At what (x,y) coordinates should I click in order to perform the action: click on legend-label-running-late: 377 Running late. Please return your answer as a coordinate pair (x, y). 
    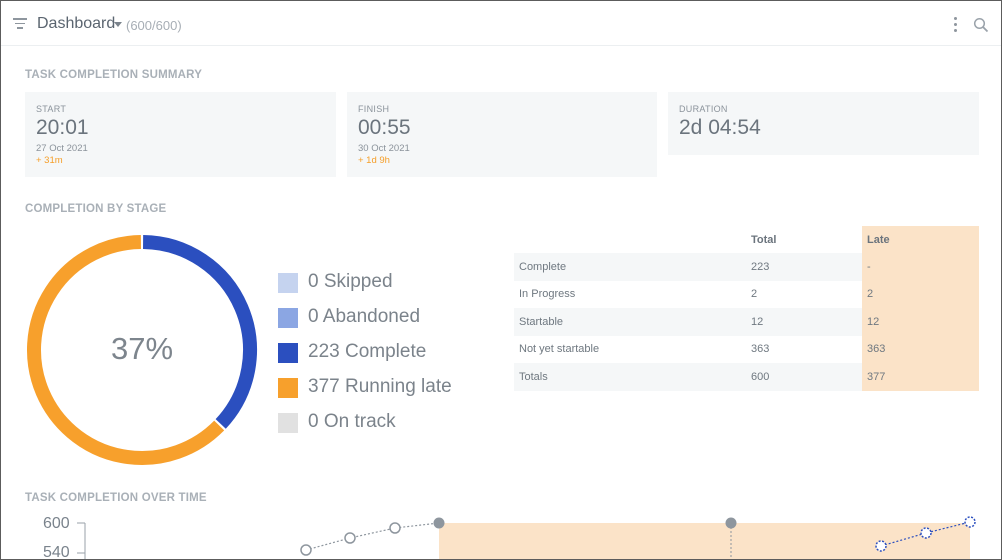
    Looking at the image, I should click on (380, 386).